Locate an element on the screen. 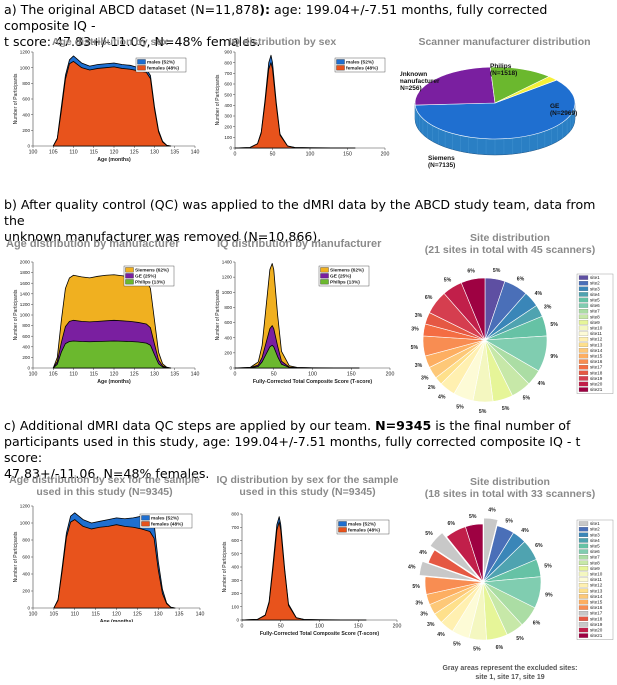 This screenshot has width=617, height=685. x-tick-label: 50 is located at coordinates (281, 627).